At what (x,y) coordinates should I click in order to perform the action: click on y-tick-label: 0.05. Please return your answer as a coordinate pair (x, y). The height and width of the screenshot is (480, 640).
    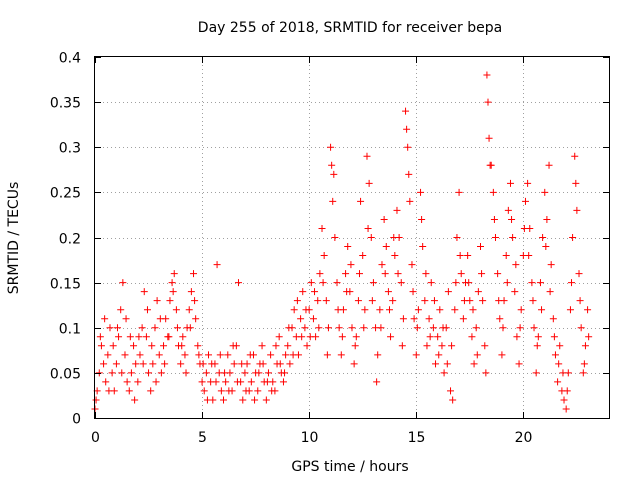
    Looking at the image, I should click on (65, 375).